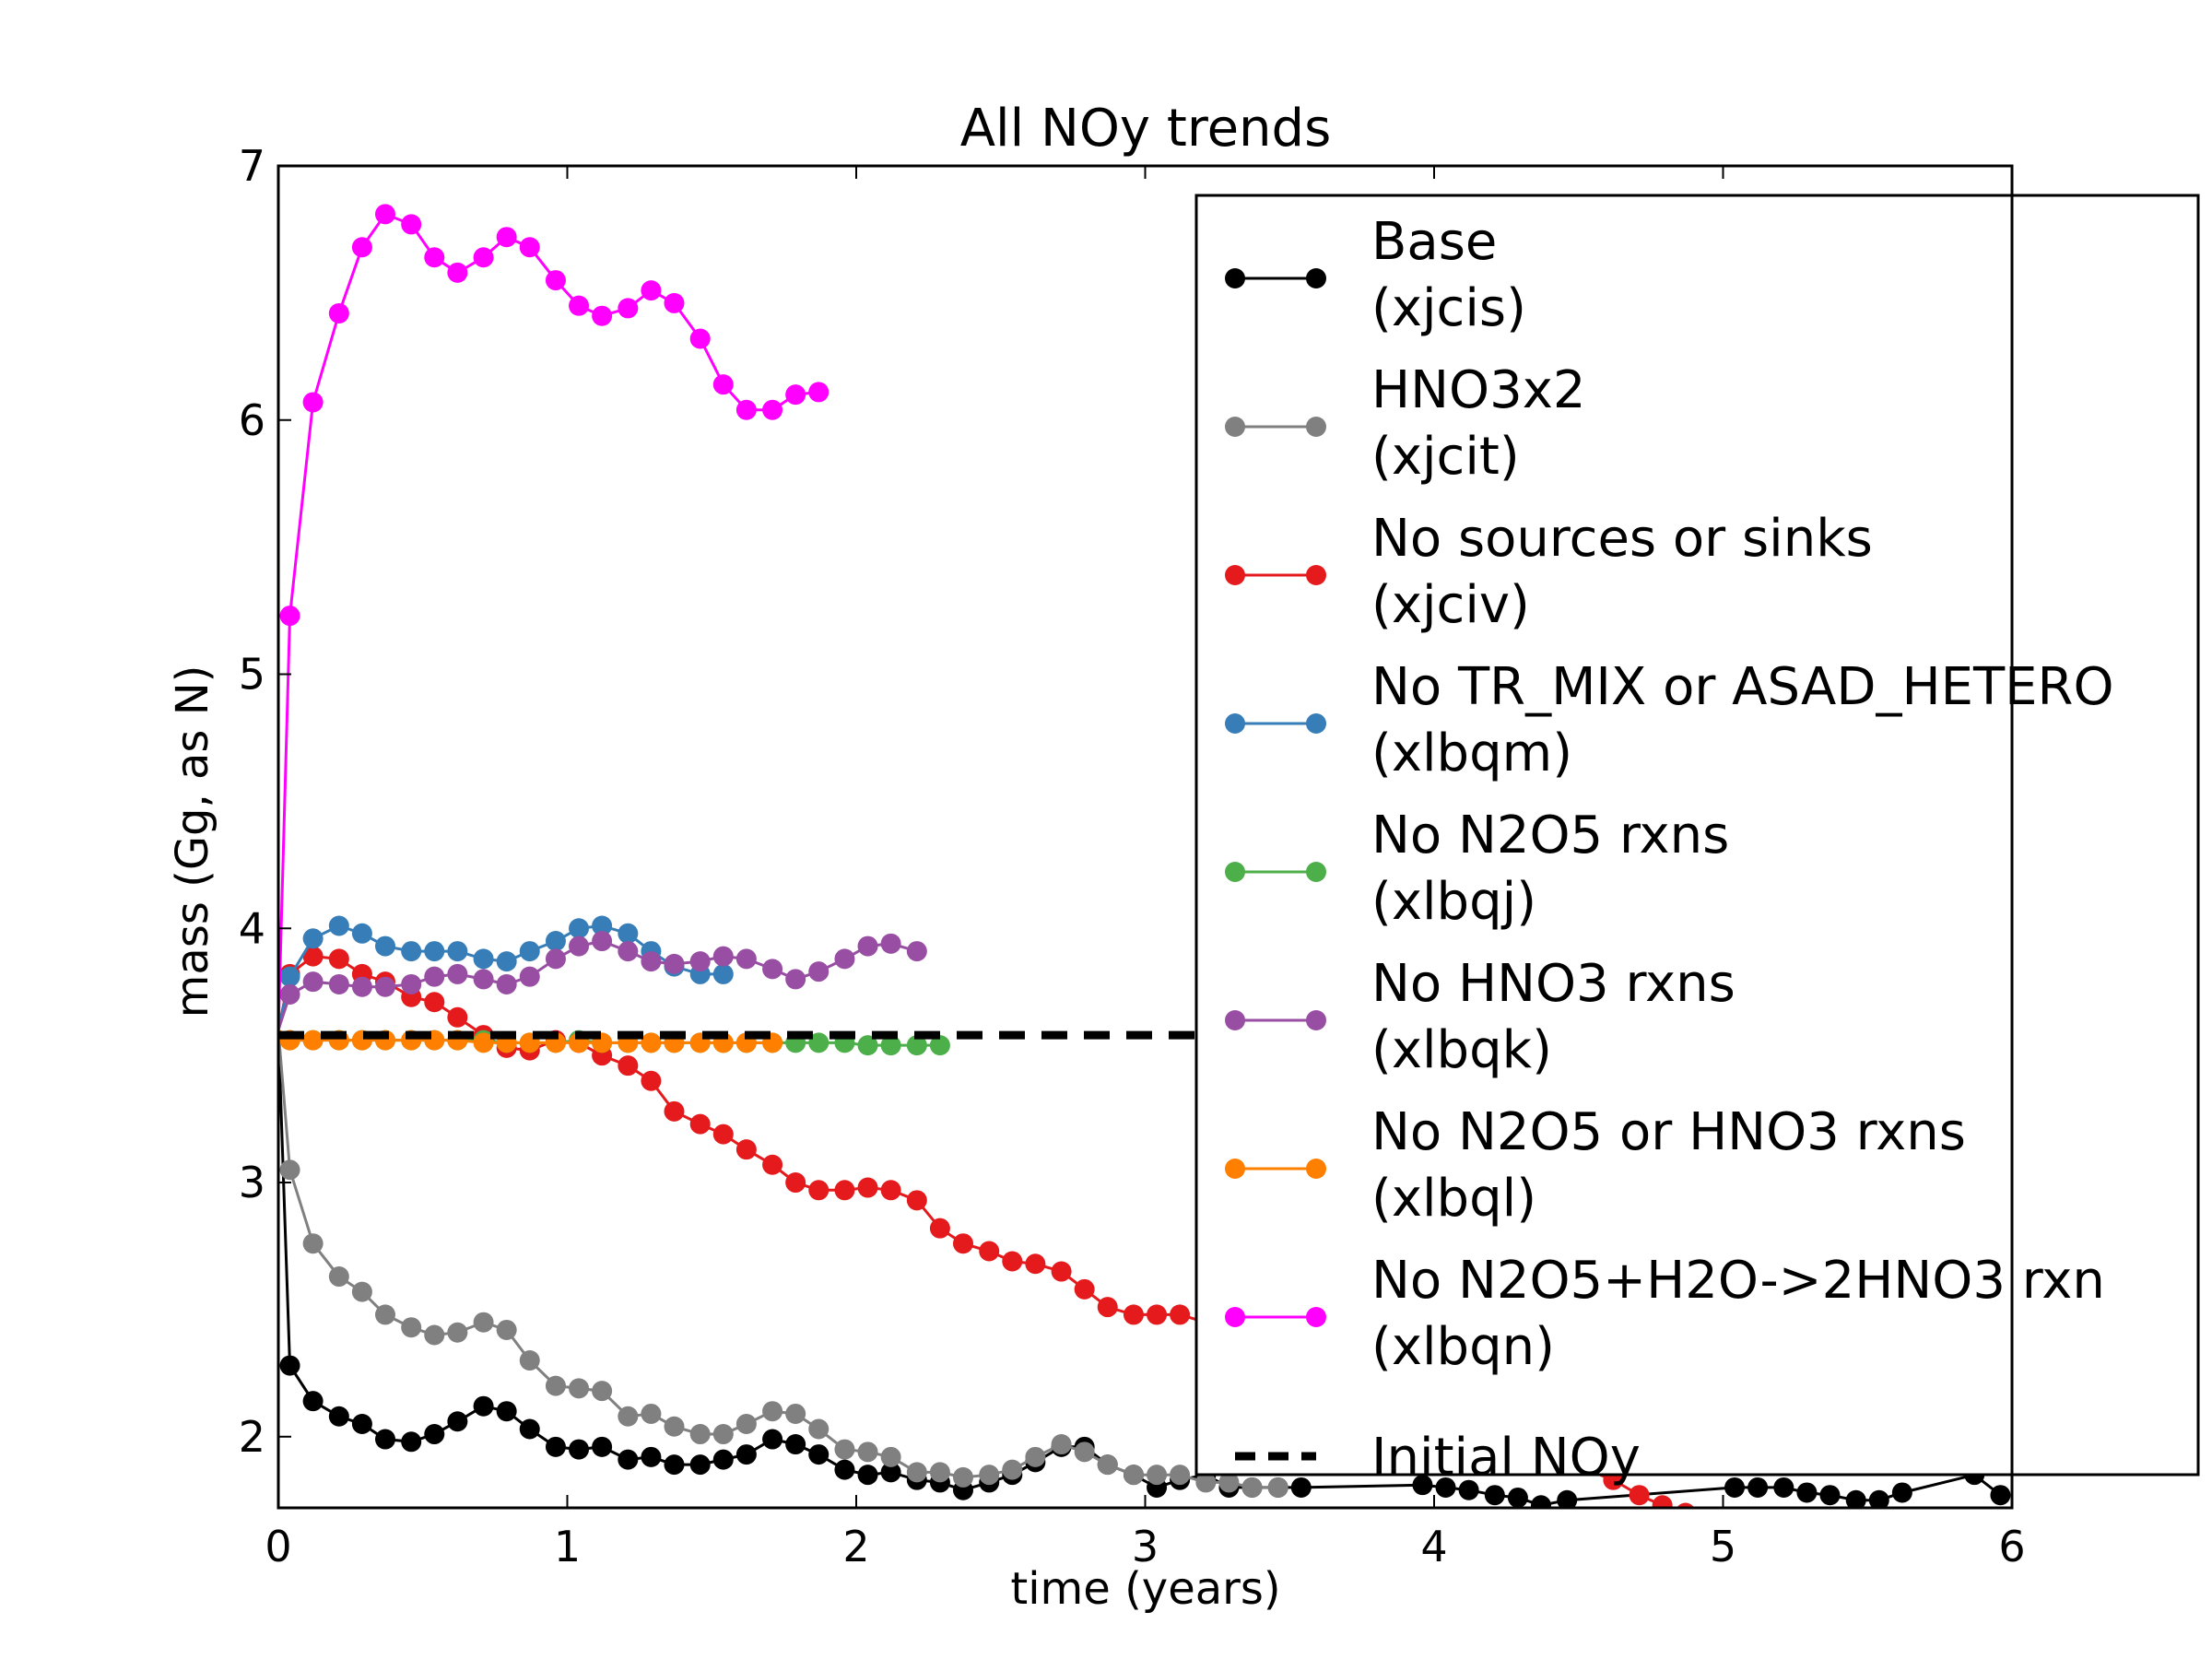 The width and height of the screenshot is (2212, 1659). Describe the element at coordinates (1375, 275) in the screenshot. I see `legend-entry-xjcis: Base(xjcis)` at that location.